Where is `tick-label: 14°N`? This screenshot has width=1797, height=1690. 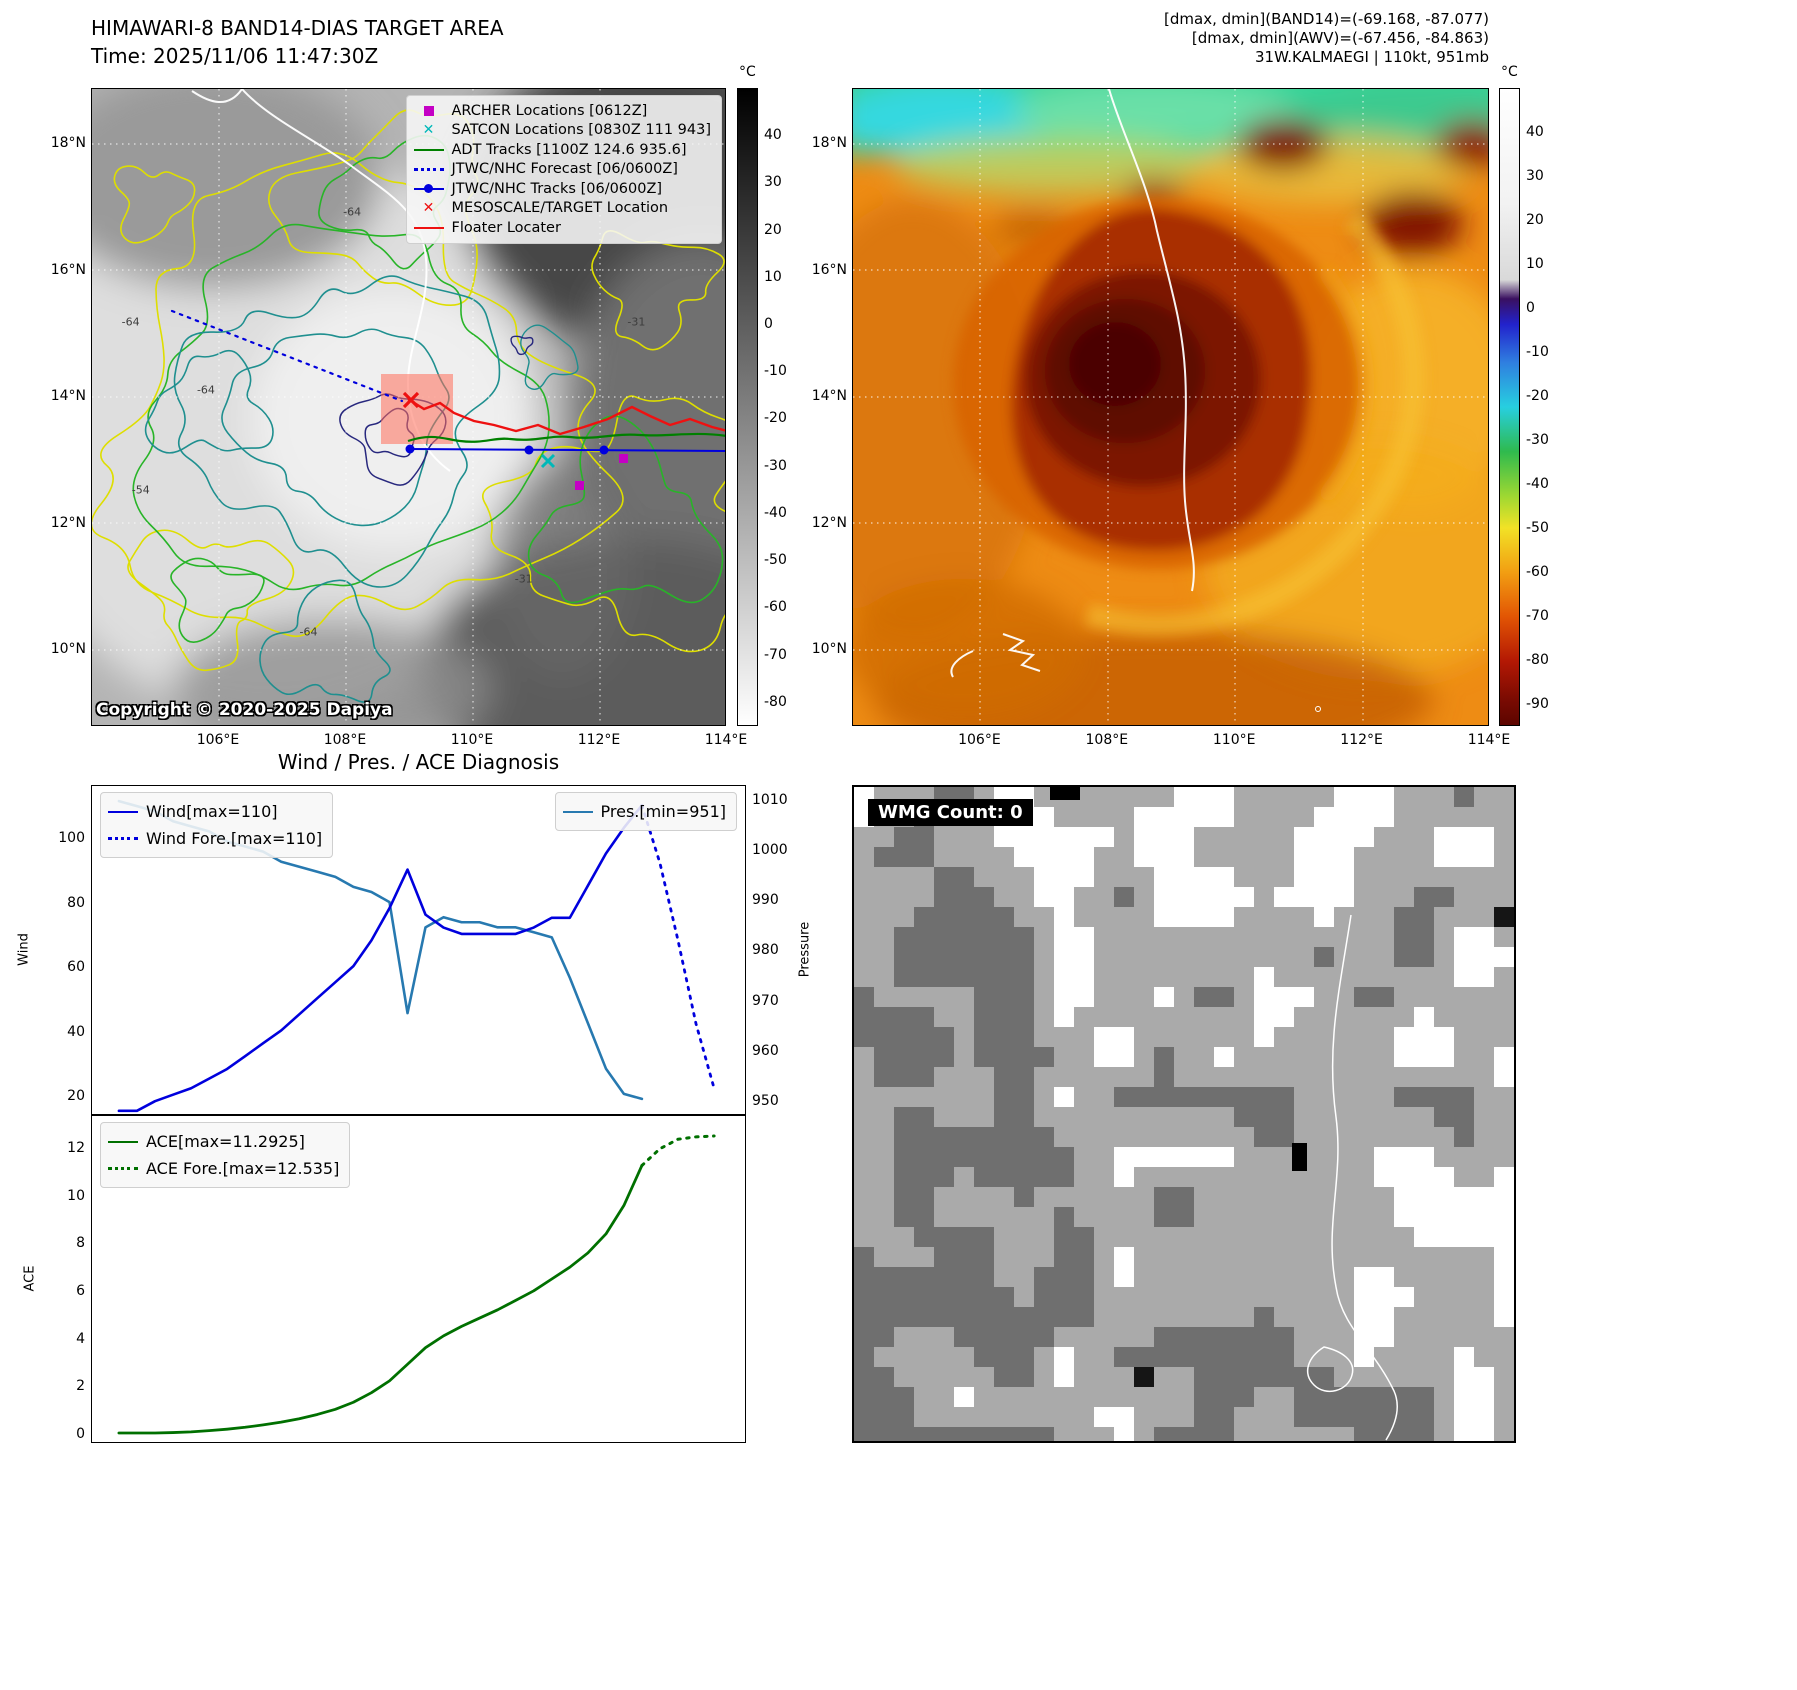 tick-label: 14°N is located at coordinates (68, 396).